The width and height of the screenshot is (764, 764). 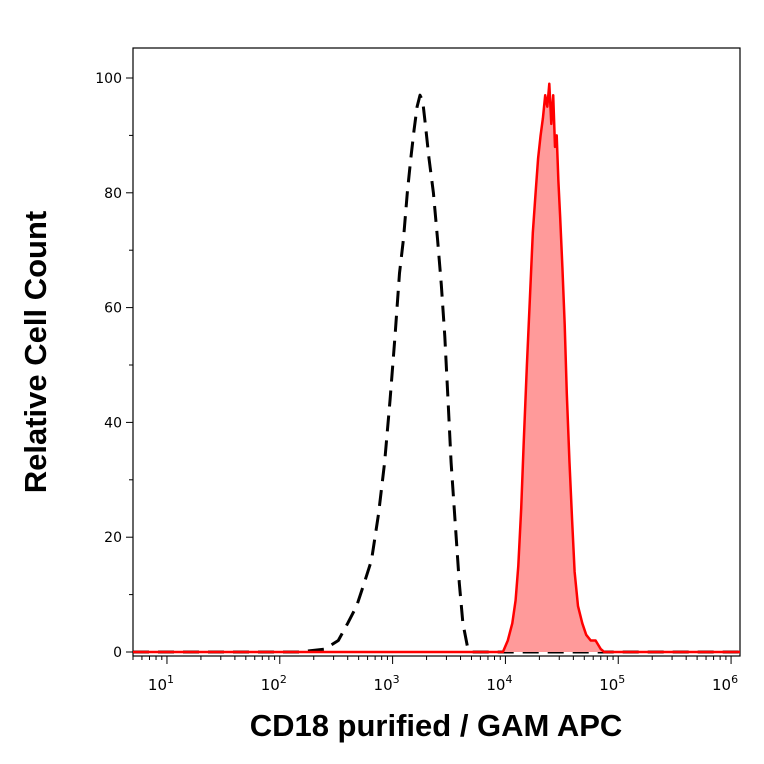 I want to click on x-tick-label: 10¹, so click(x=161, y=683).